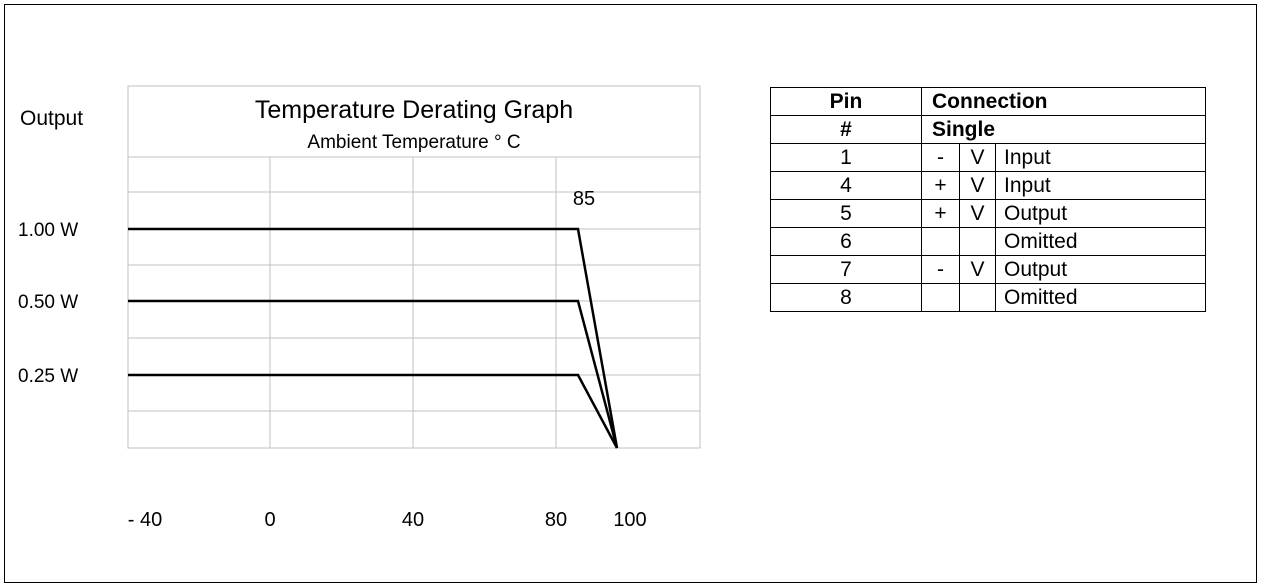  Describe the element at coordinates (846, 157) in the screenshot. I see `pin-number: 1` at that location.